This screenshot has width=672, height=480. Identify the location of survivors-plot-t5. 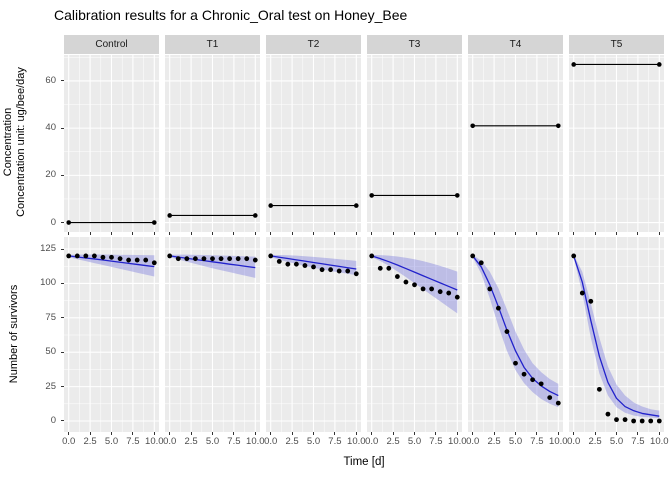
(616, 334).